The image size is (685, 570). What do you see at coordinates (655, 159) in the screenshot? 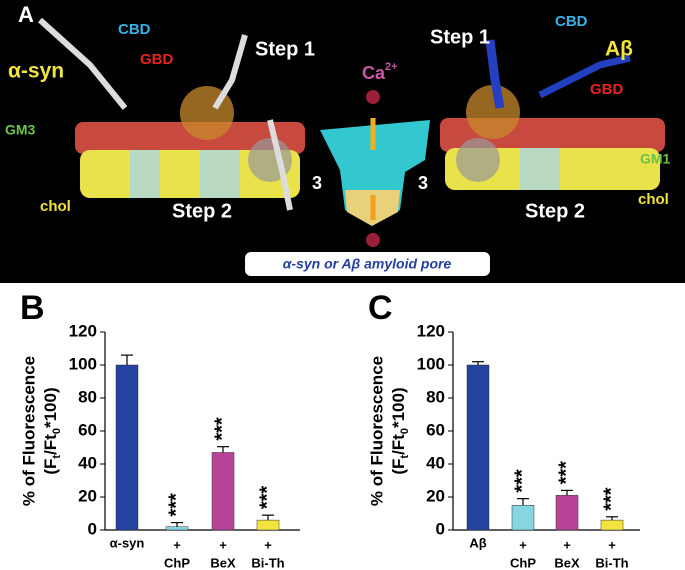
I see `label: GM1` at bounding box center [655, 159].